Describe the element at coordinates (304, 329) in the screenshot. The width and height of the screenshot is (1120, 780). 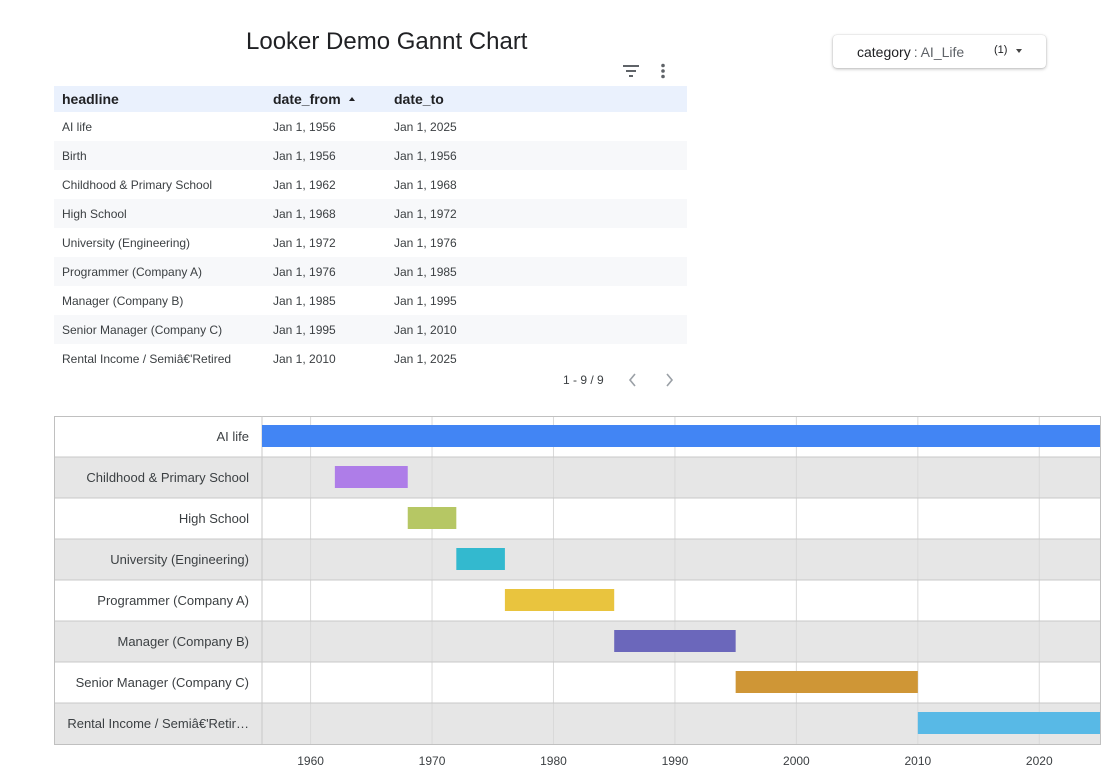
I see `cell-date-from: Jan 1, 1995` at that location.